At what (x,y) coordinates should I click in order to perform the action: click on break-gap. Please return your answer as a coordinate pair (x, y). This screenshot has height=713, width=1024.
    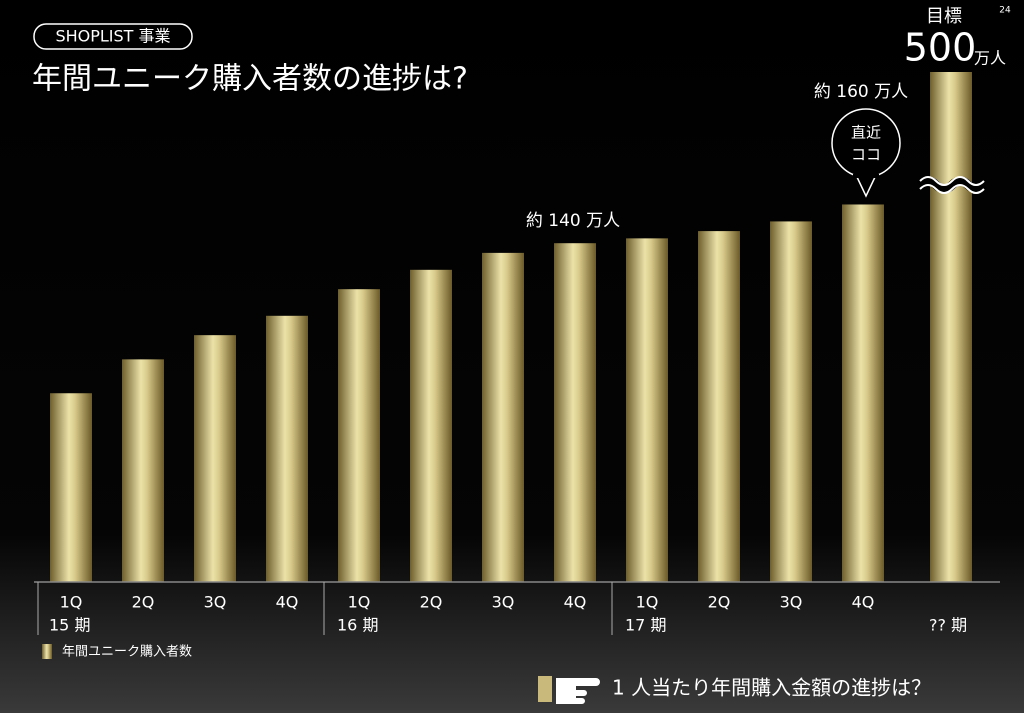
    Looking at the image, I should click on (952, 185).